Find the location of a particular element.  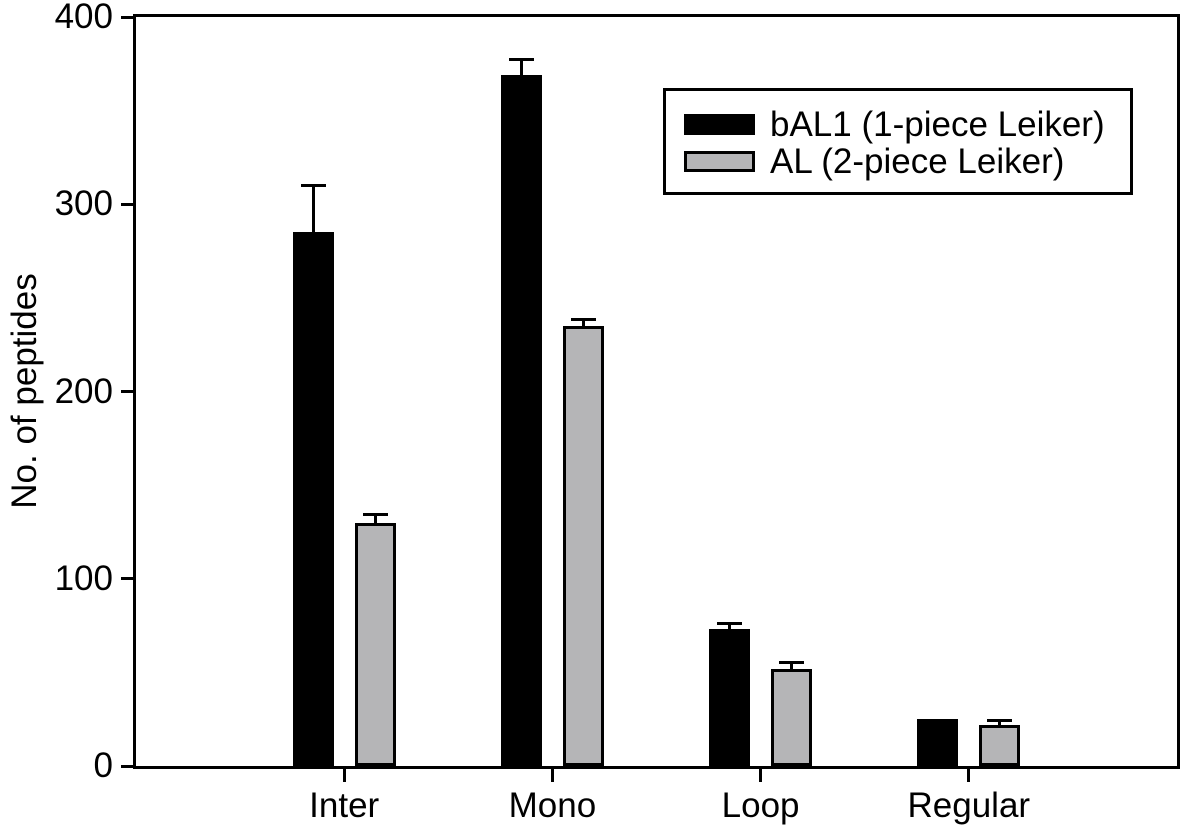

error-bar-cap-al-inter is located at coordinates (375, 515).